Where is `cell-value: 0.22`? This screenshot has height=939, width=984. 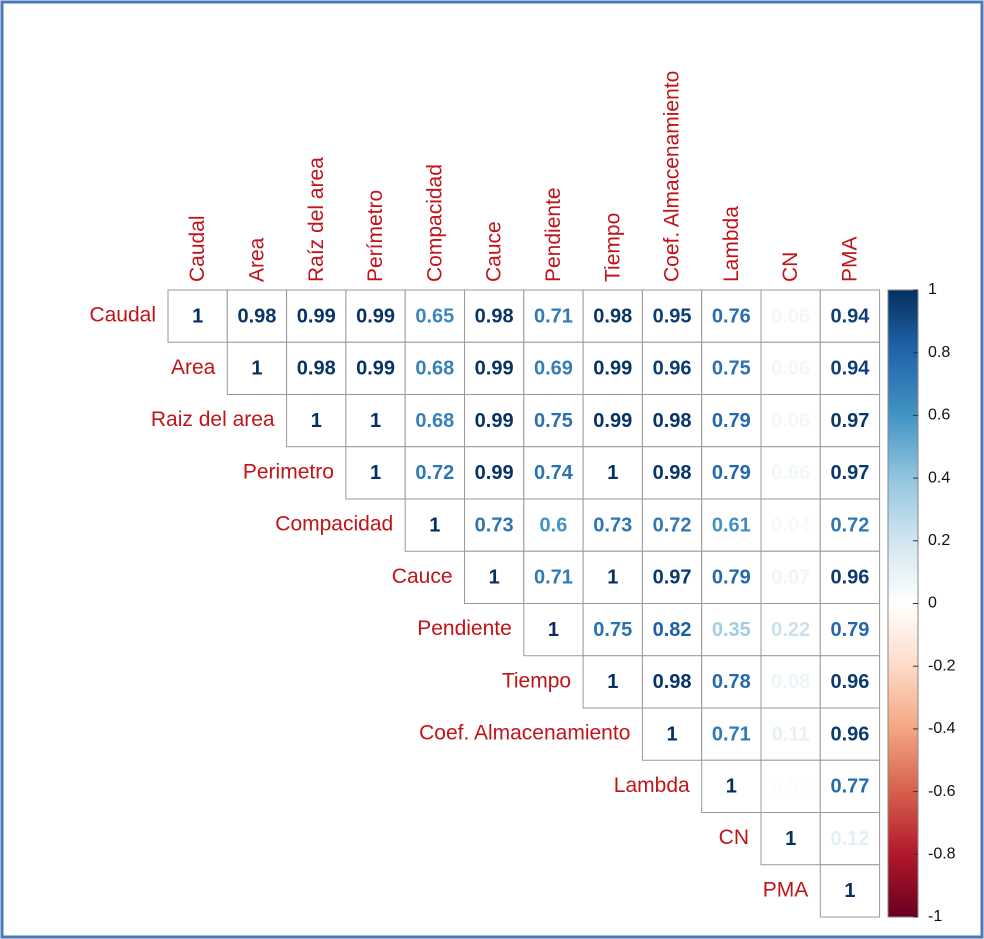
cell-value: 0.22 is located at coordinates (790, 630).